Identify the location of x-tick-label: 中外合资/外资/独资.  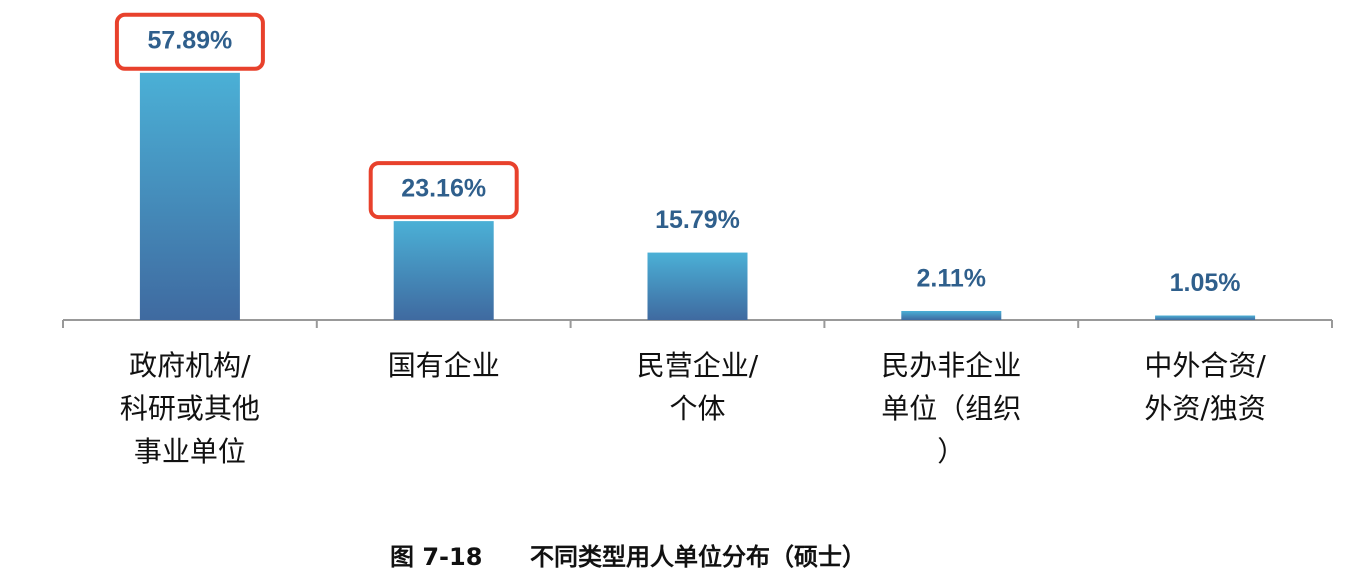
(1205, 387).